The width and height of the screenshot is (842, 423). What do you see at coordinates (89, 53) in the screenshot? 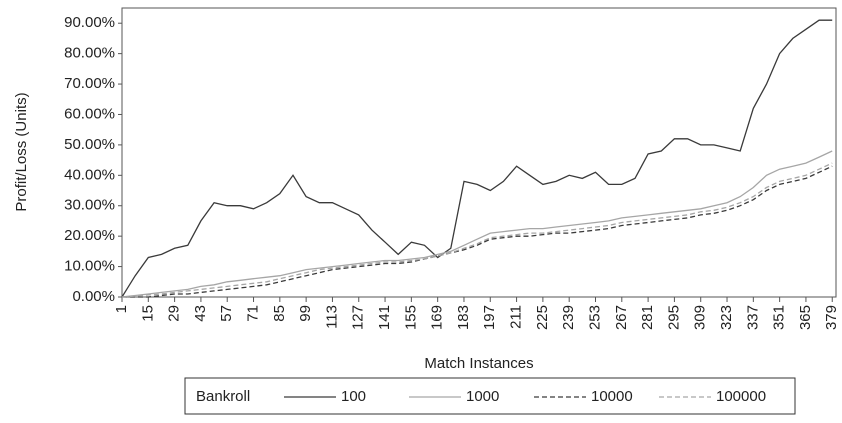
I see `y-tick-label: 80.00%` at bounding box center [89, 53].